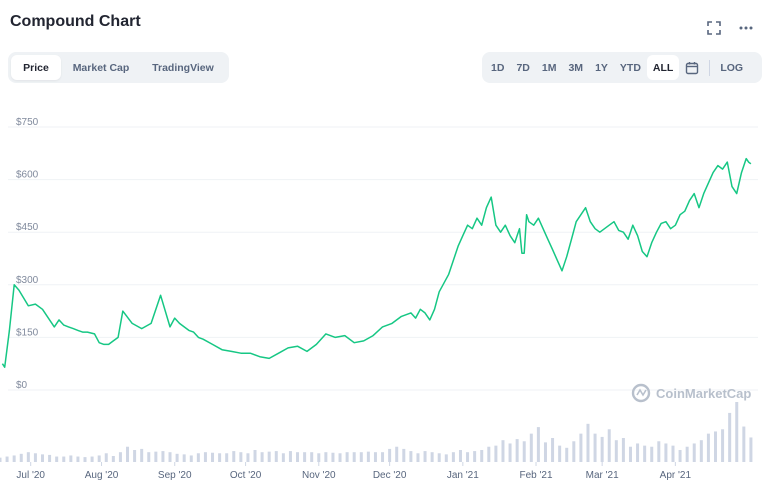 Image resolution: width=768 pixels, height=493 pixels. I want to click on x-tick-label: Nov '20, so click(319, 475).